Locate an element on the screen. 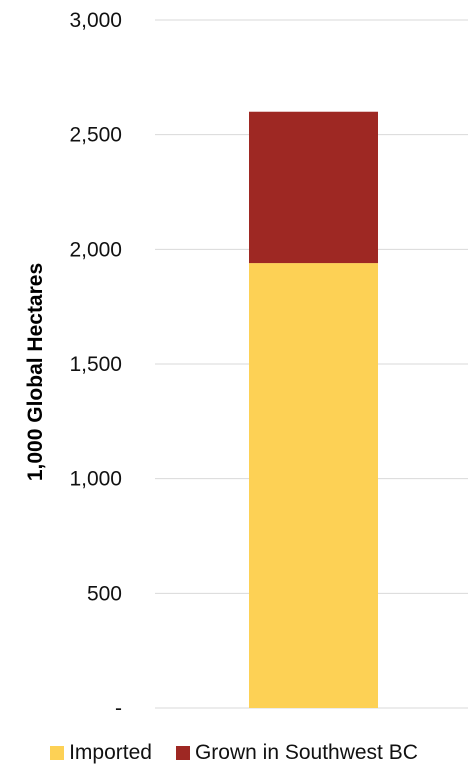  legend-item: Imported is located at coordinates (101, 753).